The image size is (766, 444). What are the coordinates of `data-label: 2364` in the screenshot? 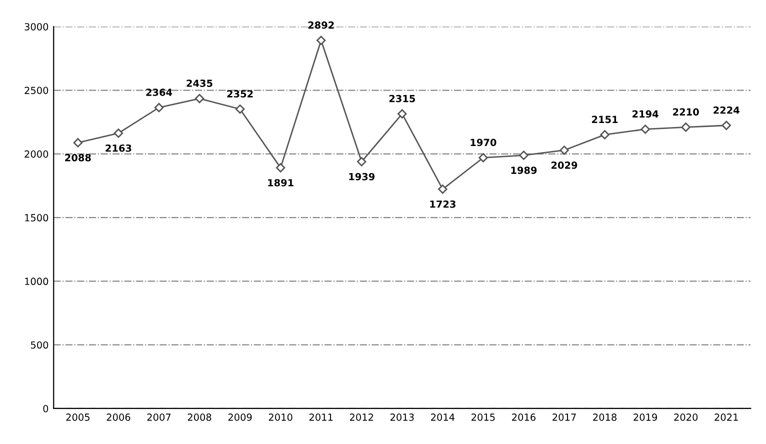 It's located at (159, 92).